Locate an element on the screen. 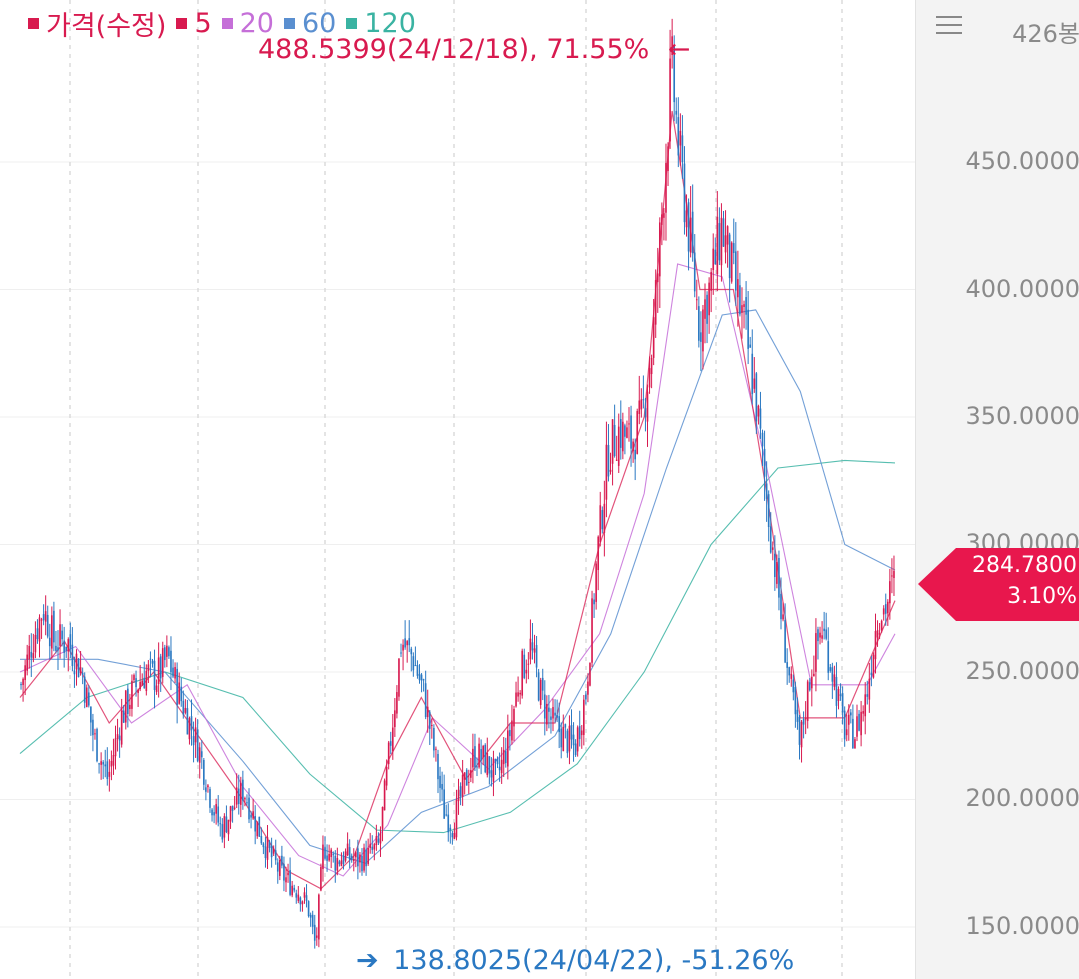 The image size is (1079, 979). legend-item-ma20: 20 is located at coordinates (247, 23).